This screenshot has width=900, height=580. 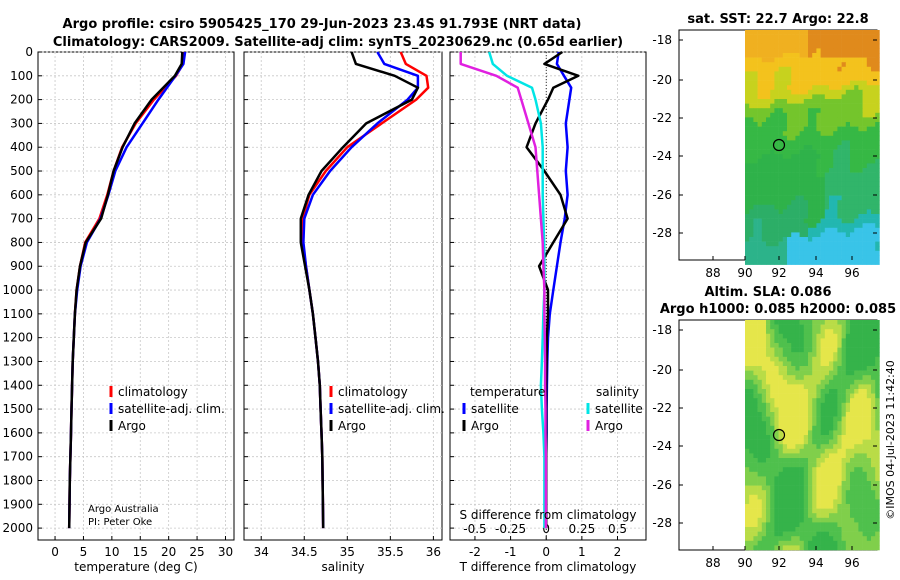 I want to click on depth-tick-label: 1400, so click(x=17, y=385).